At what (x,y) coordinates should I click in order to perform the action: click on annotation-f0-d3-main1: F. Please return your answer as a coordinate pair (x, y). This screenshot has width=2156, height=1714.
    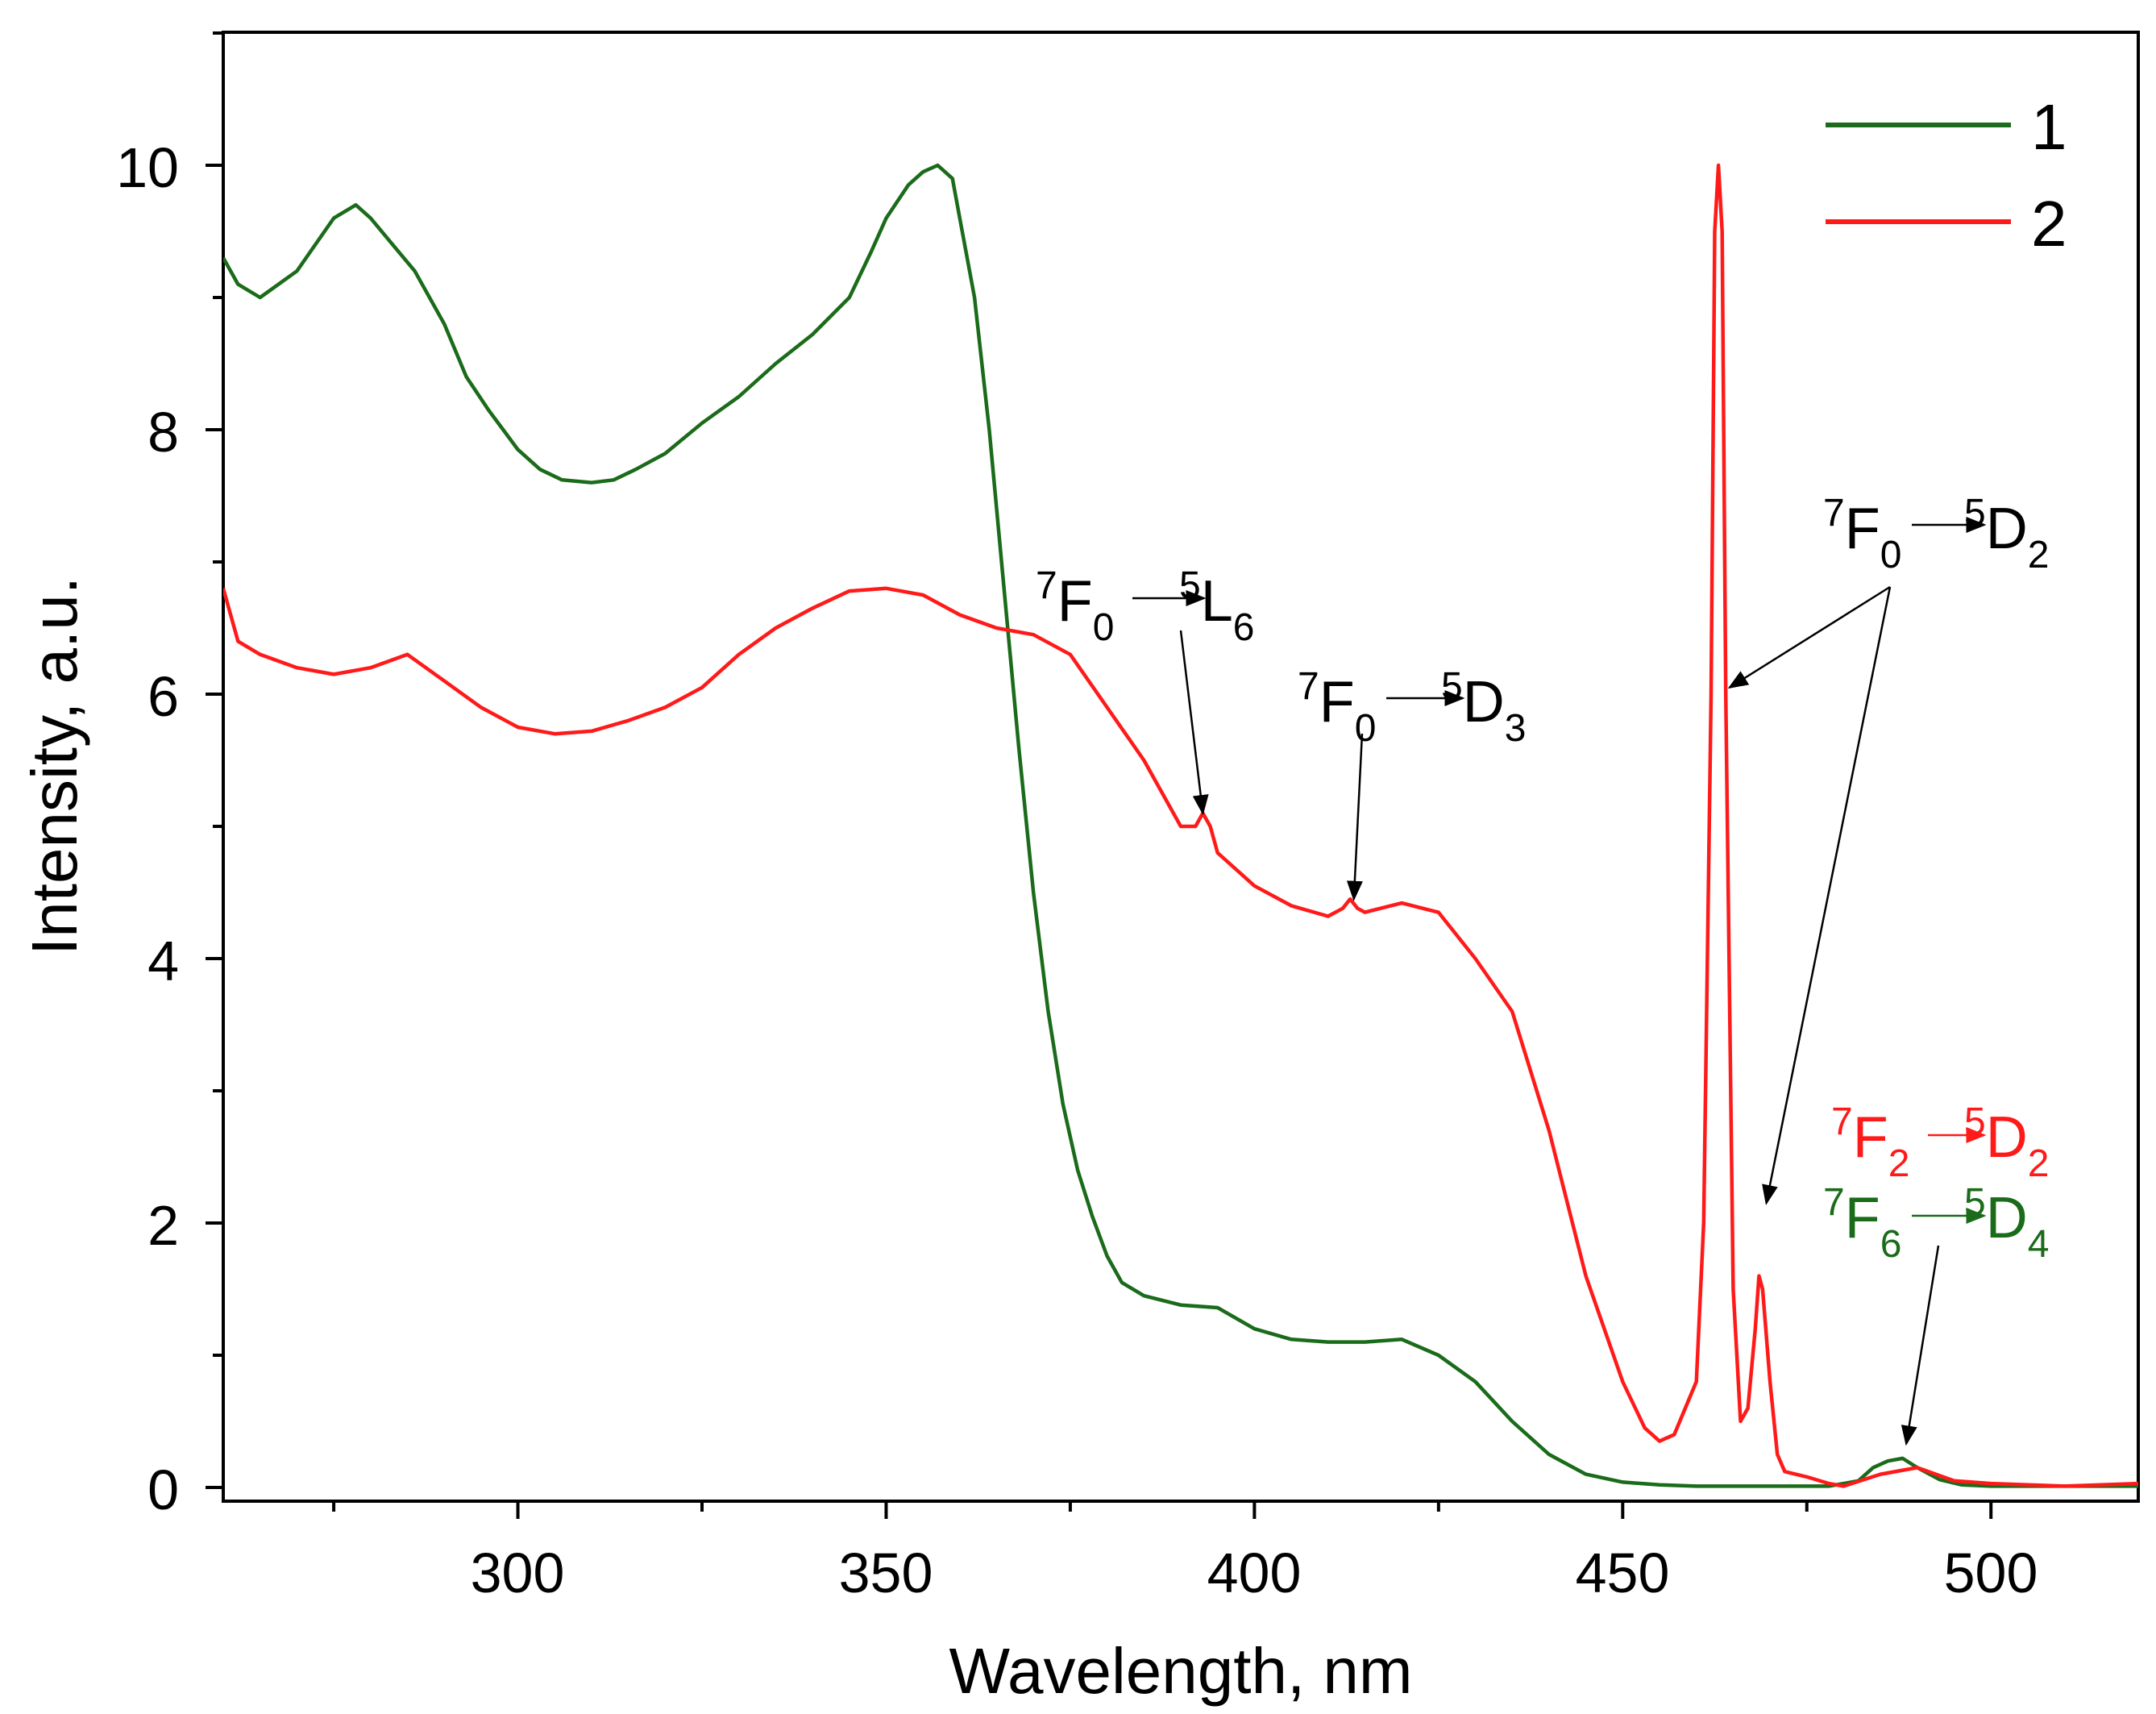
    Looking at the image, I should click on (1337, 702).